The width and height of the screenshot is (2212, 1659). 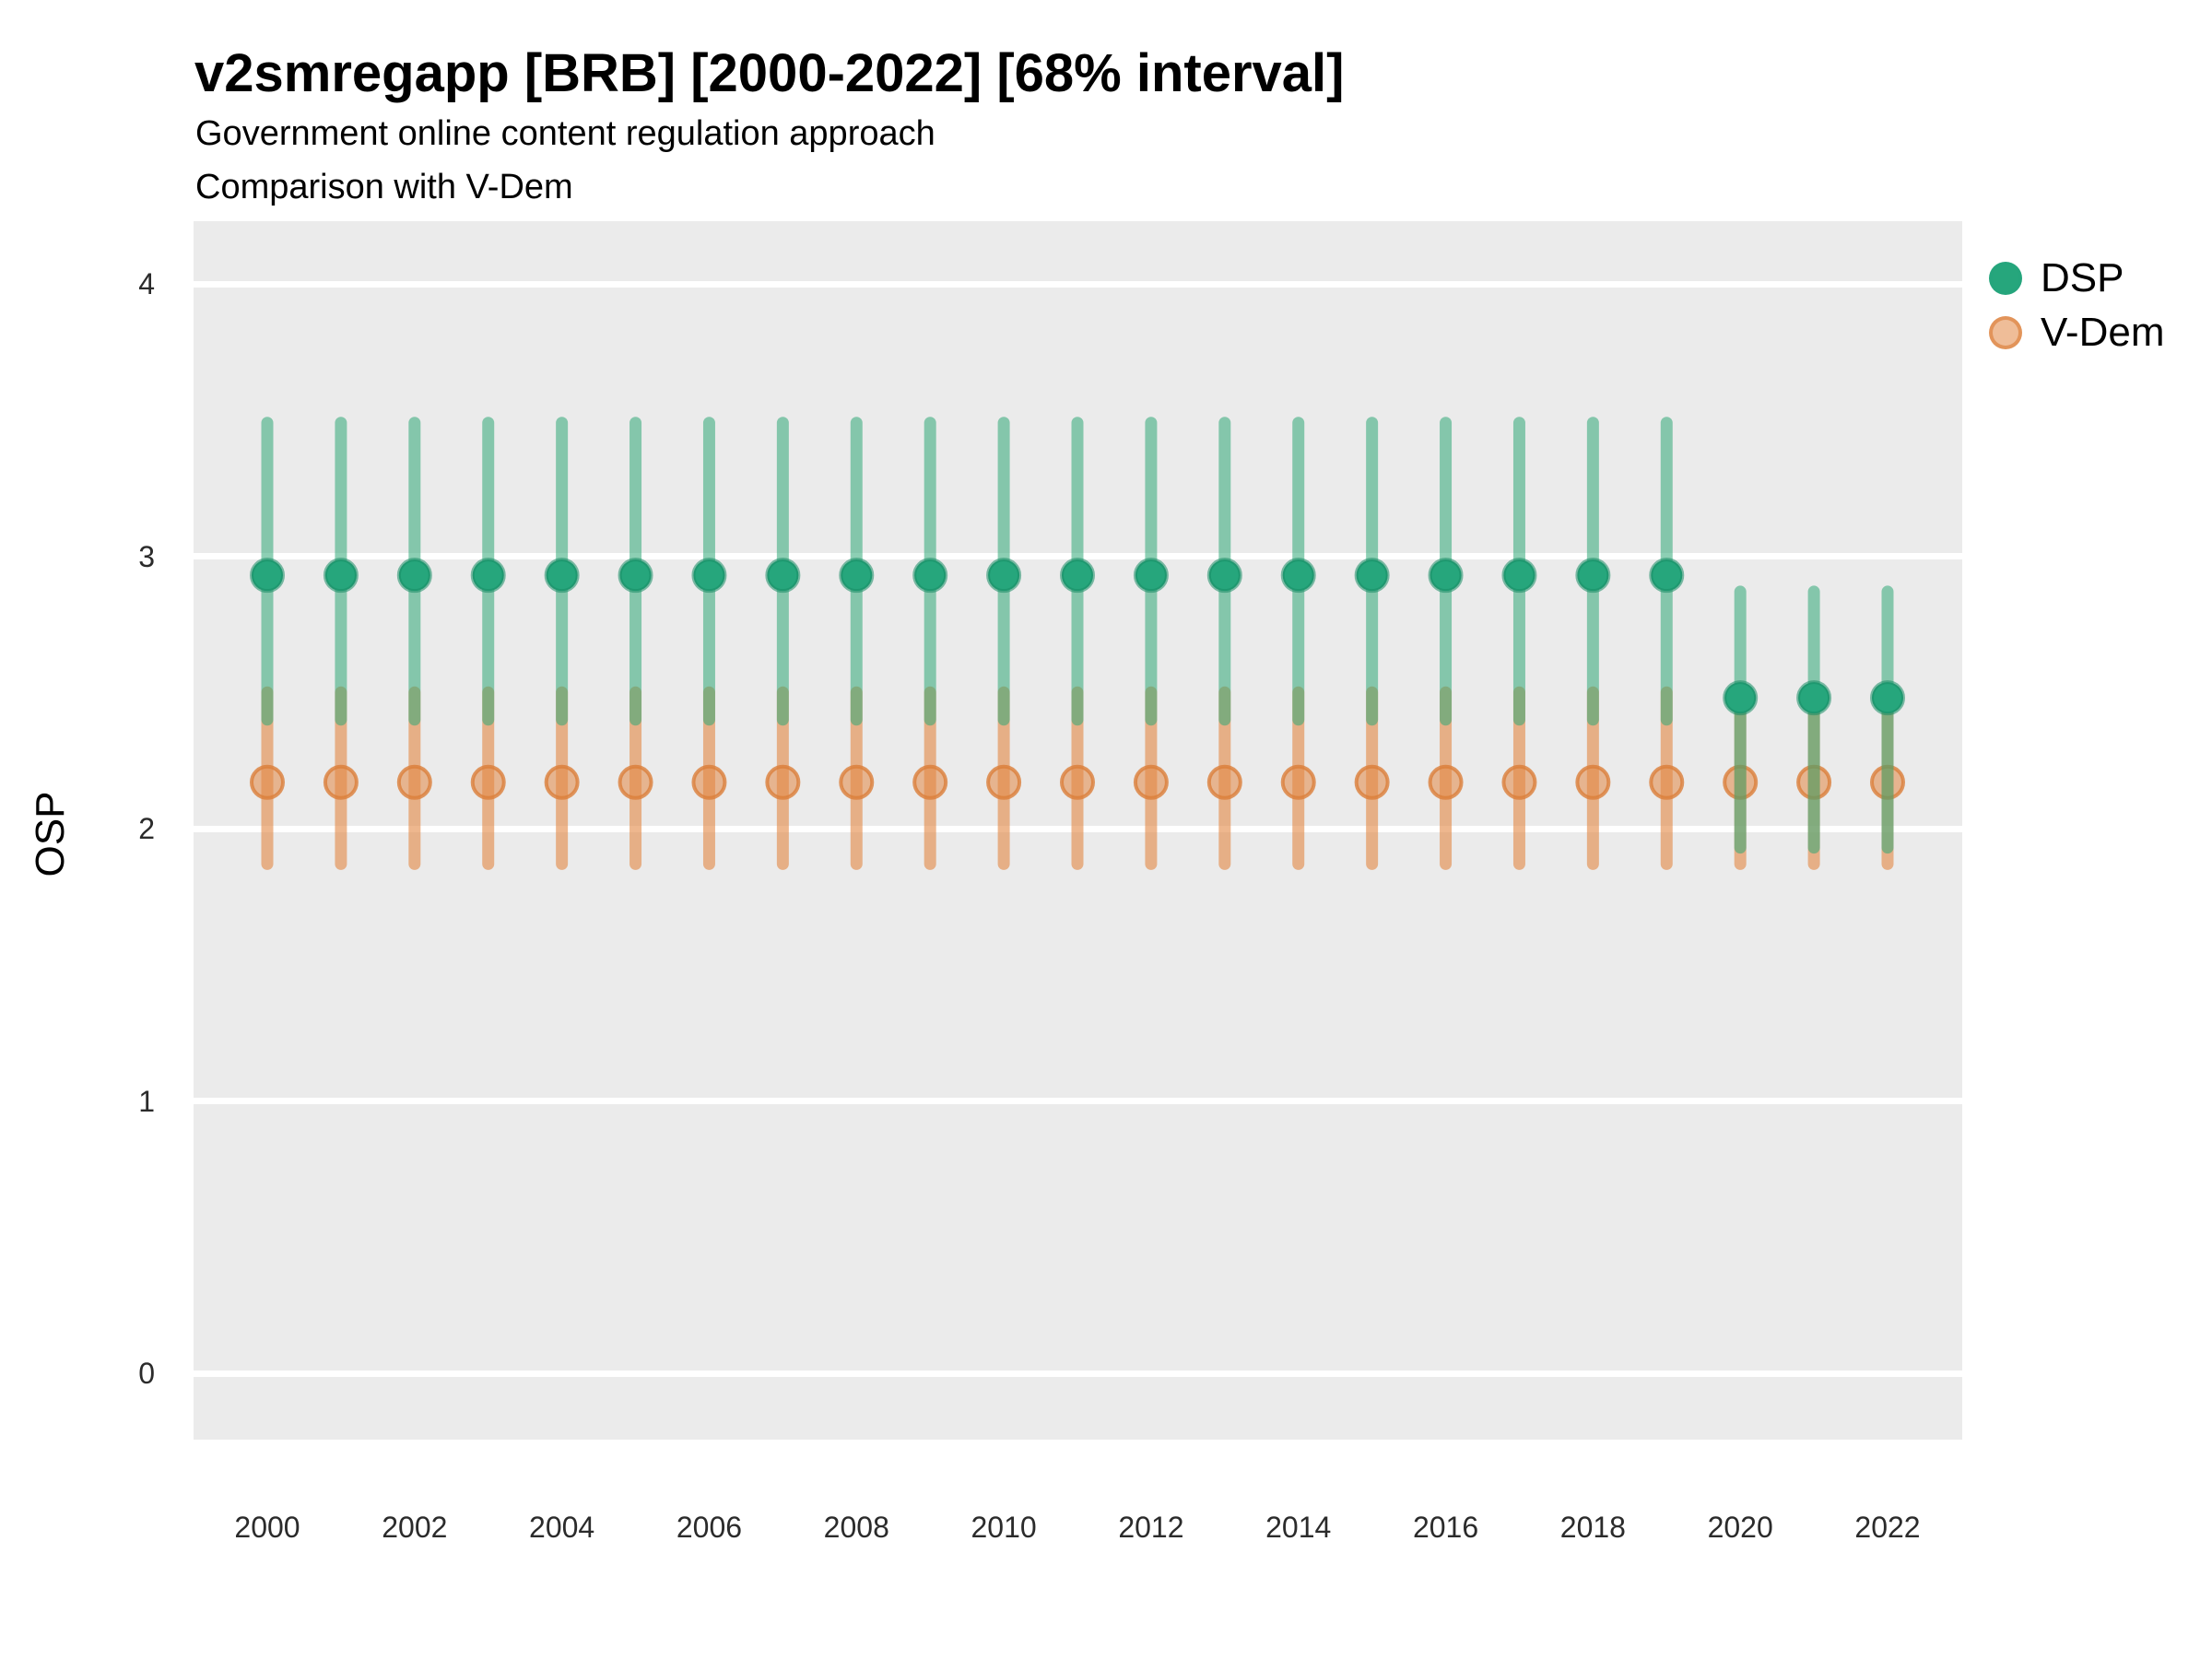 I want to click on legend-item-vdem: V-Dem, so click(x=2076, y=333).